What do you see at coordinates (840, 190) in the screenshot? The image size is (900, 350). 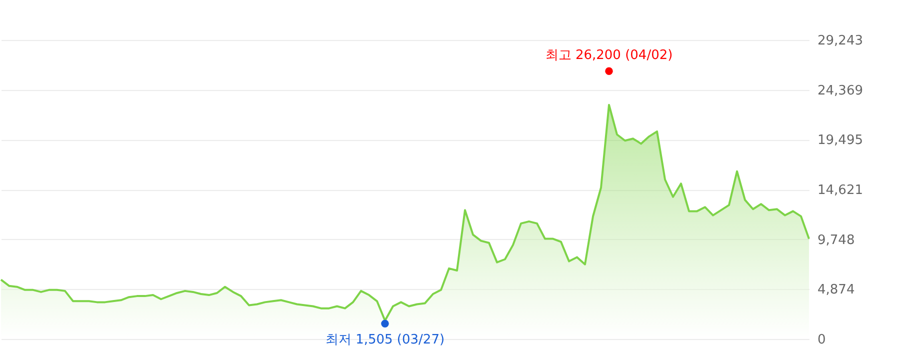 I see `y-tick-label: 14,621` at bounding box center [840, 190].